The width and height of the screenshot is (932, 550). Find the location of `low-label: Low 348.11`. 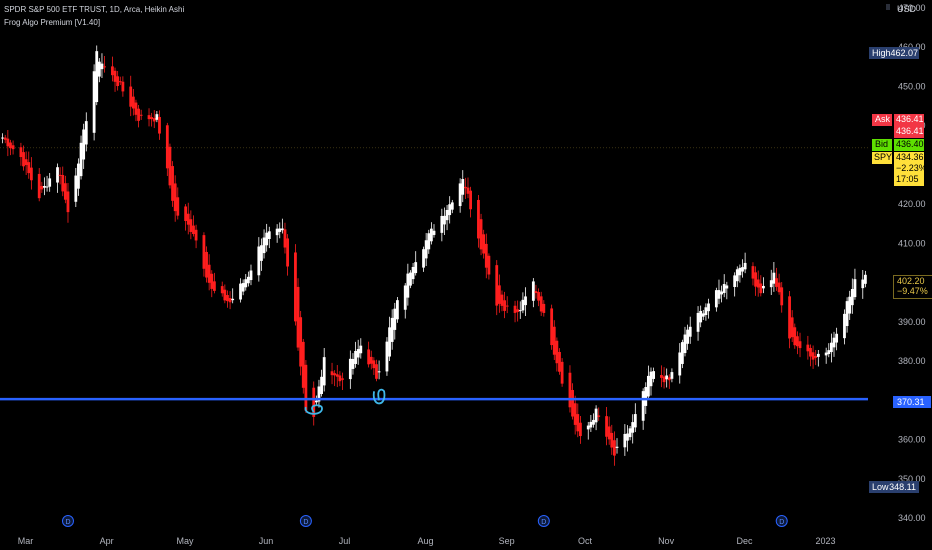

low-label: Low 348.11 is located at coordinates (894, 487).